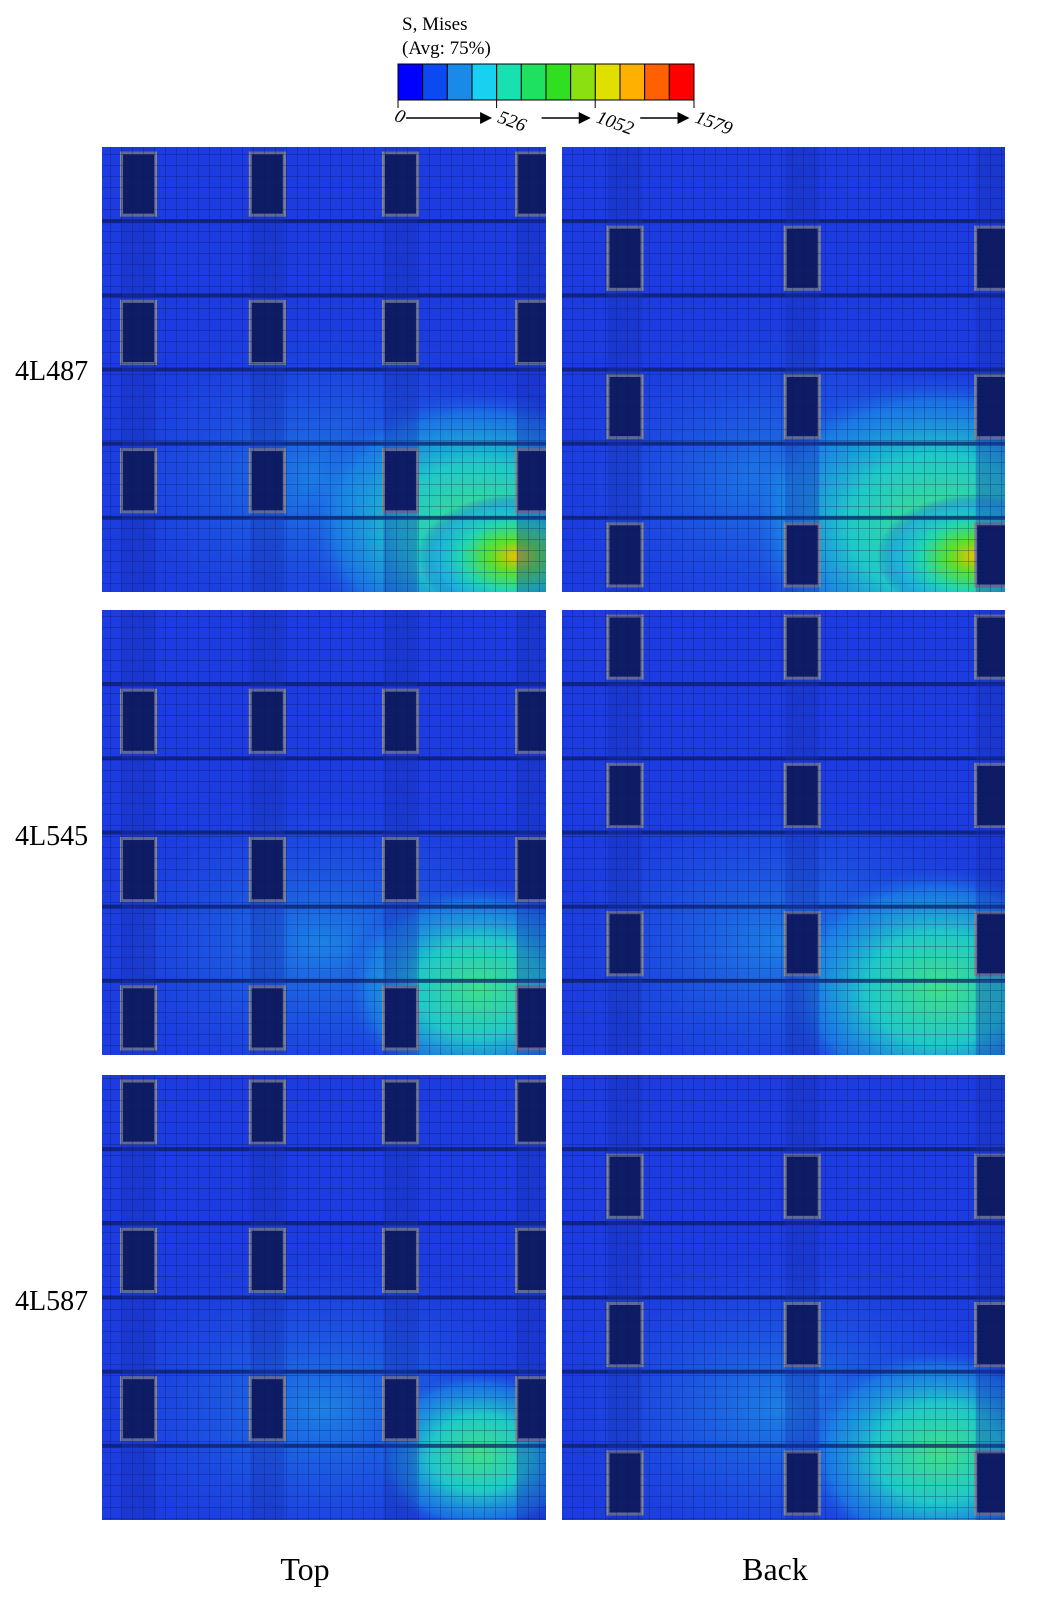 The height and width of the screenshot is (1609, 1051). What do you see at coordinates (51, 836) in the screenshot?
I see `row-label: 4L545` at bounding box center [51, 836].